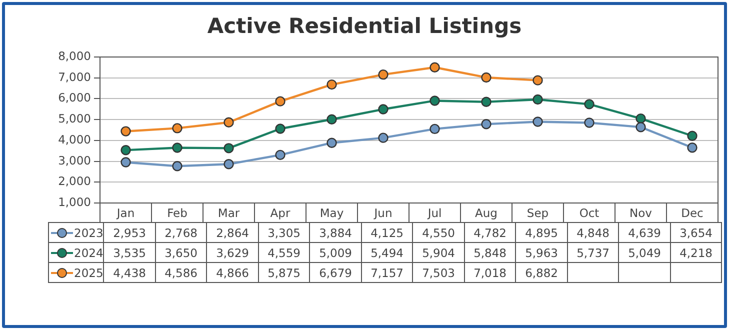 Image resolution: width=729 pixels, height=330 pixels. Describe the element at coordinates (542, 272) in the screenshot. I see `data-label: 6,882` at that location.